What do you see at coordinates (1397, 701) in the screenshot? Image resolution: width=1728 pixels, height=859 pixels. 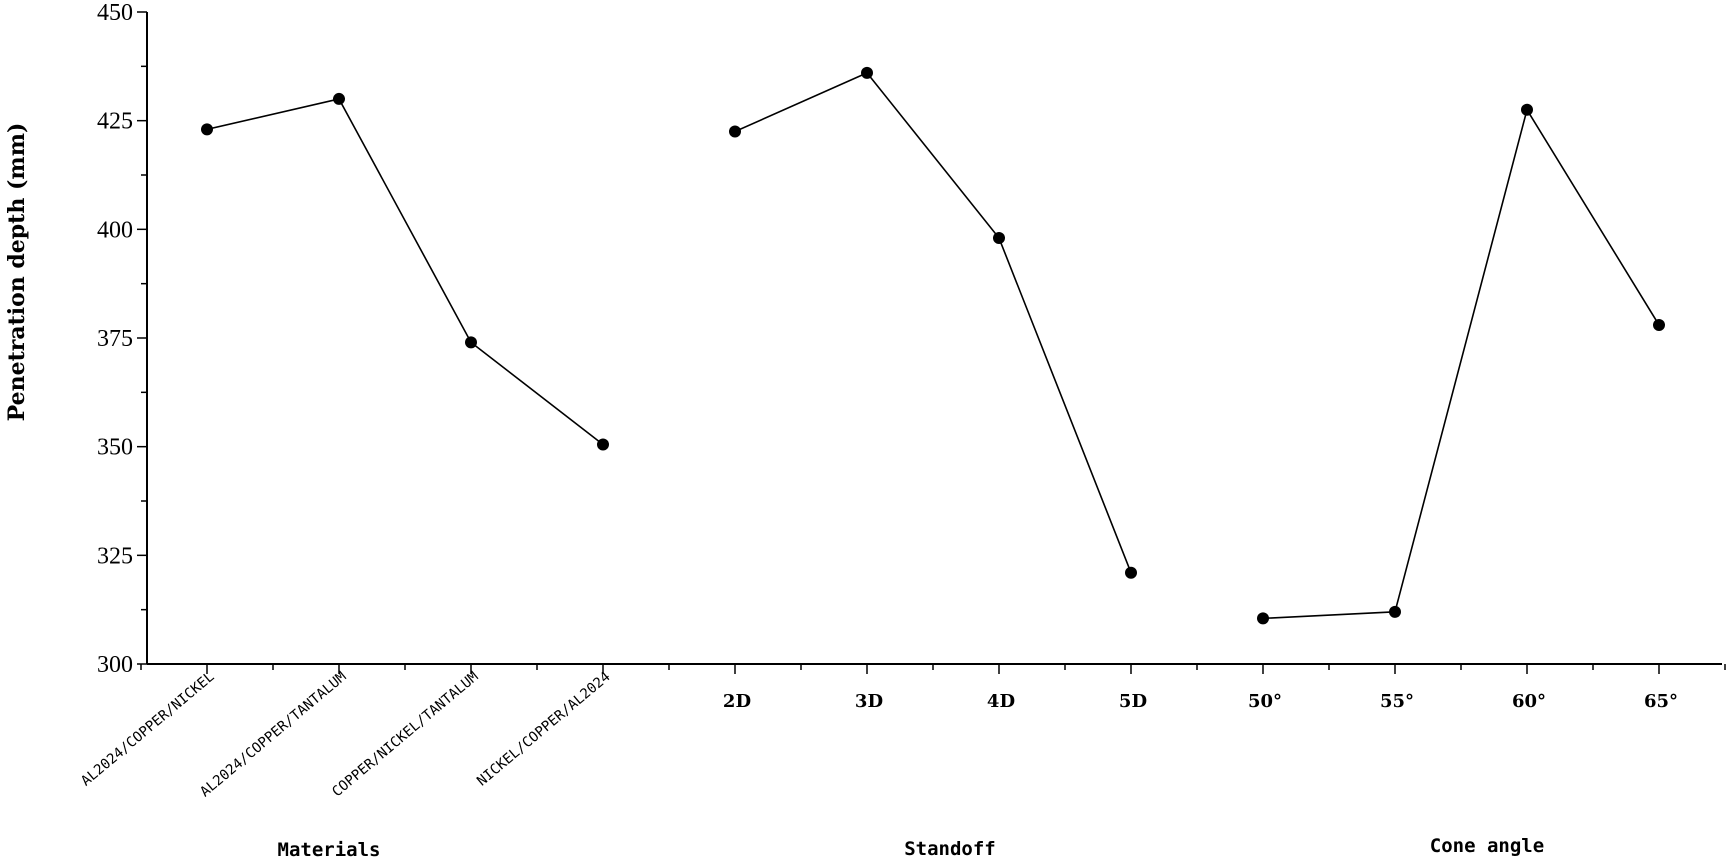 I see `x-category-label: 55°` at bounding box center [1397, 701].